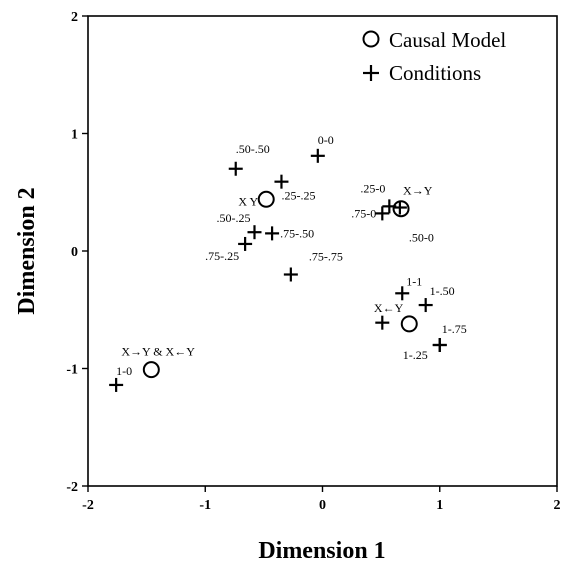 This screenshot has height=568, width=561. I want to click on legend-plus-marker, so click(371, 73).